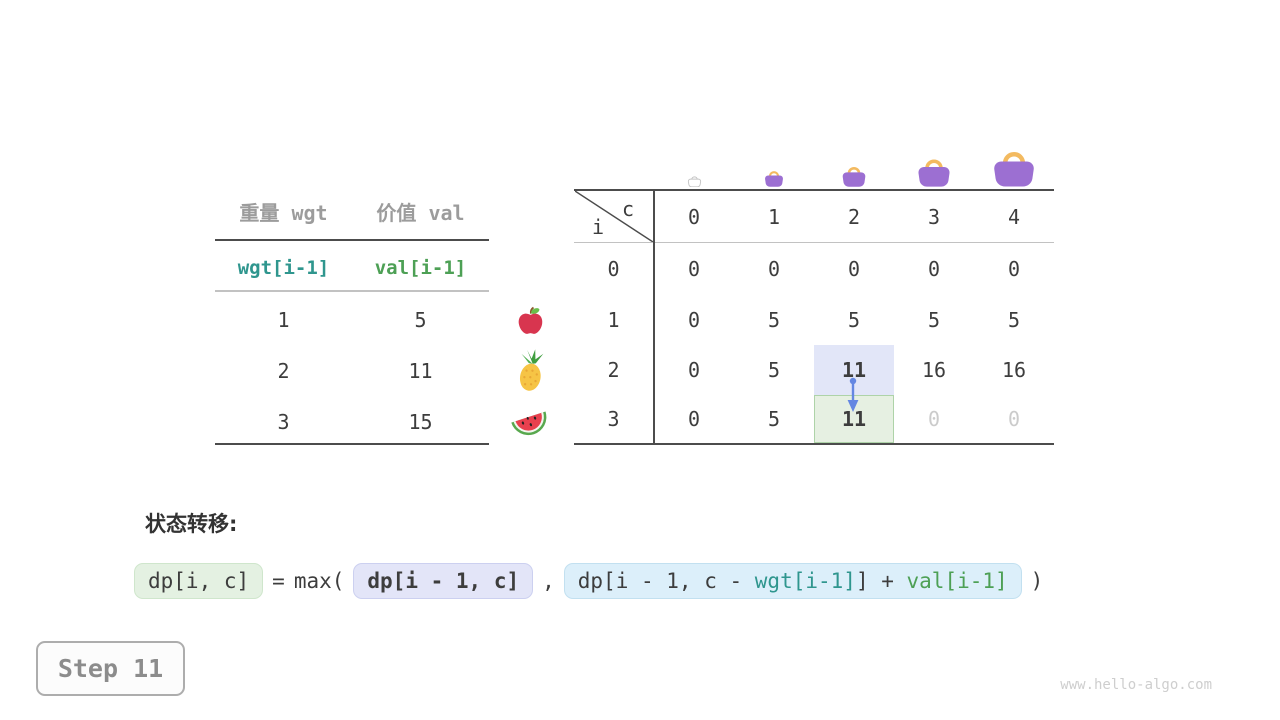 This screenshot has height=720, width=1280. What do you see at coordinates (352, 291) in the screenshot?
I see `items-table-rule-mid` at bounding box center [352, 291].